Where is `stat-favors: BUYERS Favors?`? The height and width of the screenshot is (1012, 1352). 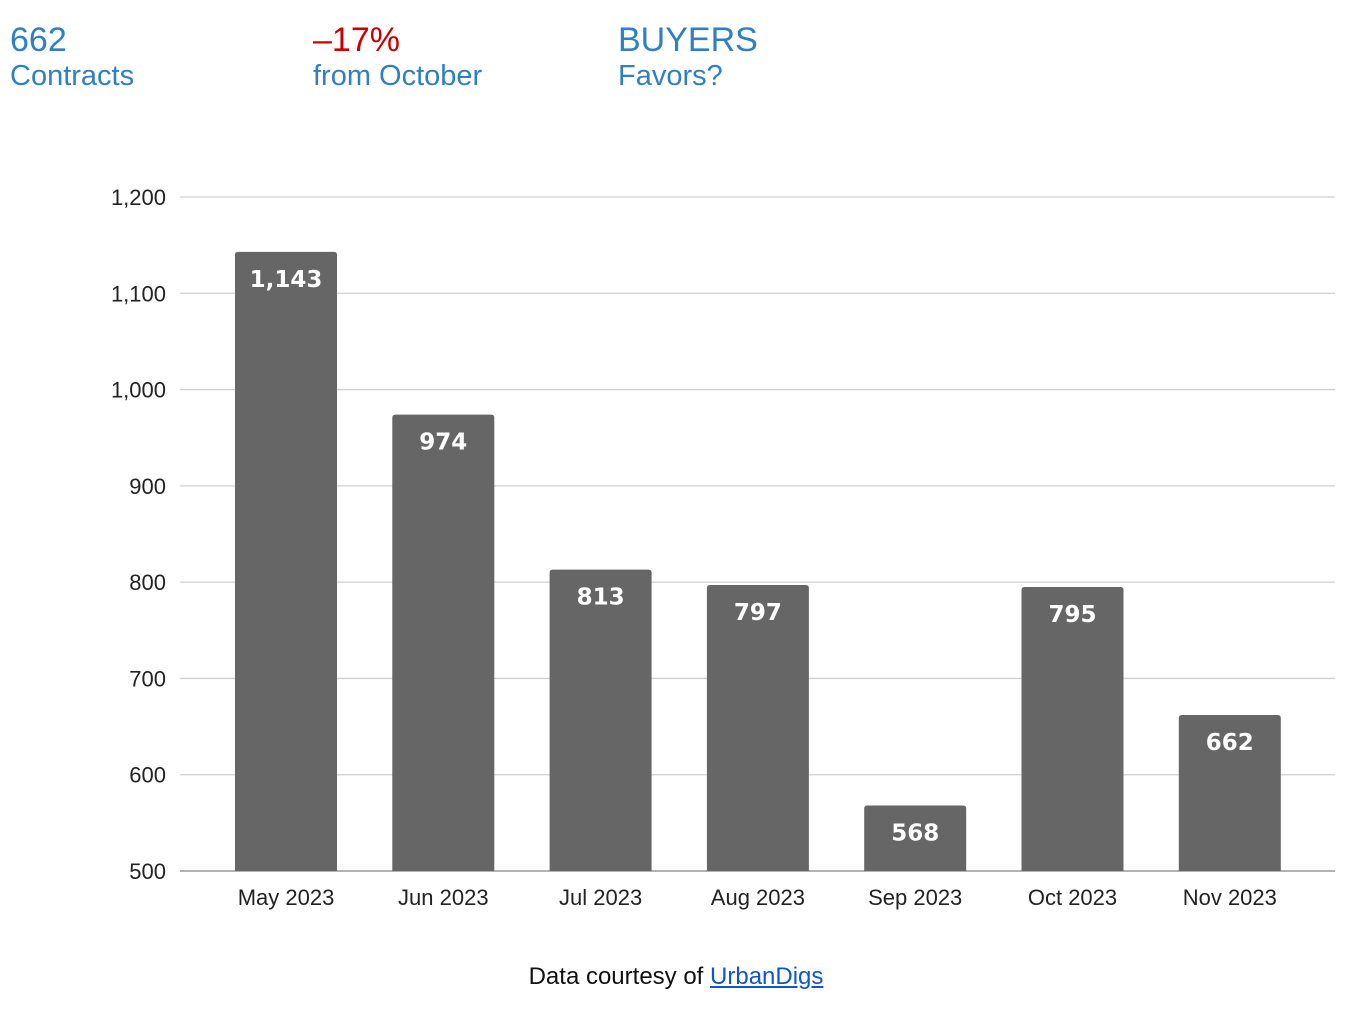
stat-favors: BUYERS Favors? is located at coordinates (688, 58).